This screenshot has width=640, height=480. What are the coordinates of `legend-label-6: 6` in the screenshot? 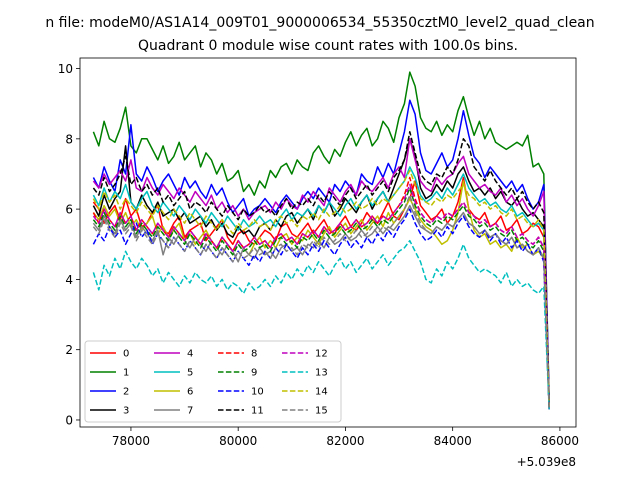 It's located at (190, 392).